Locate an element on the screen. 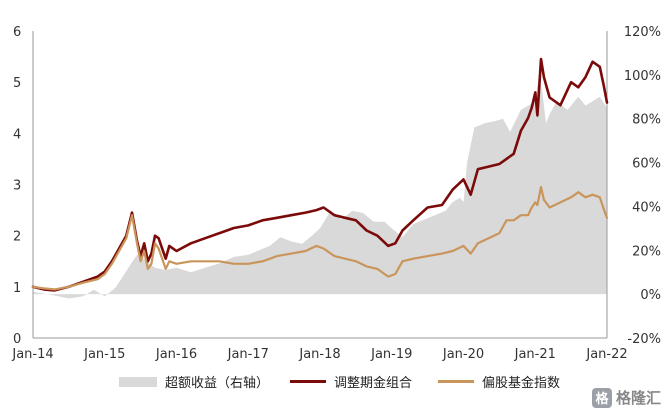 This screenshot has width=669, height=410. legend-label: 偏股基金指数 is located at coordinates (521, 383).